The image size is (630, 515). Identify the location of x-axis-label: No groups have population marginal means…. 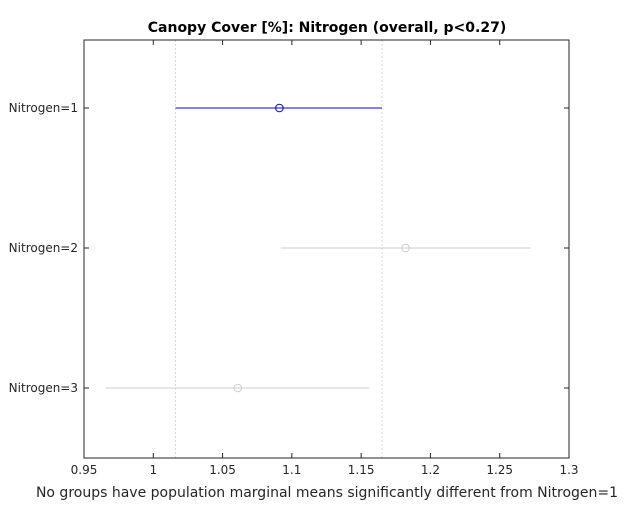
(327, 493).